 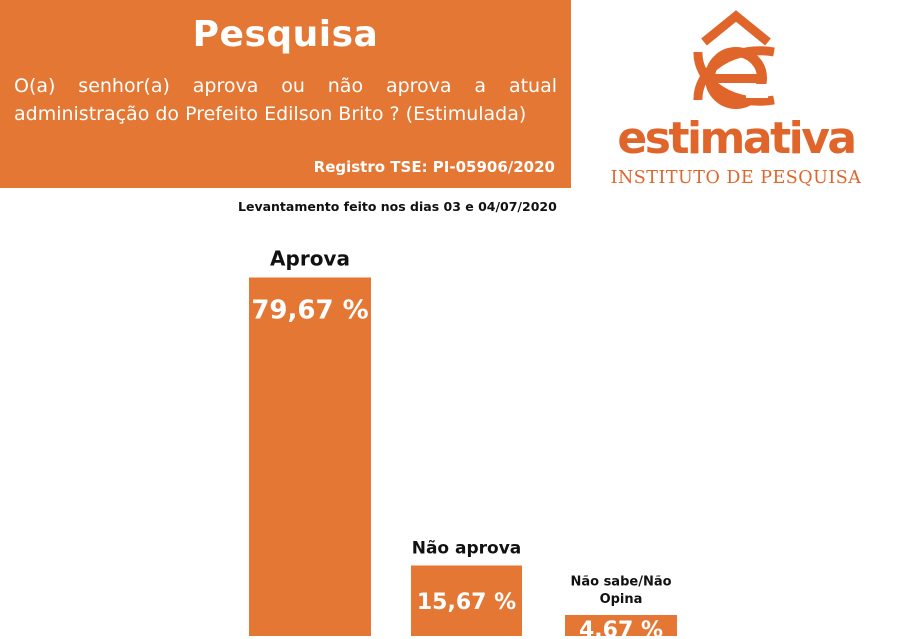 I want to click on category-label: Aprova, so click(x=310, y=258).